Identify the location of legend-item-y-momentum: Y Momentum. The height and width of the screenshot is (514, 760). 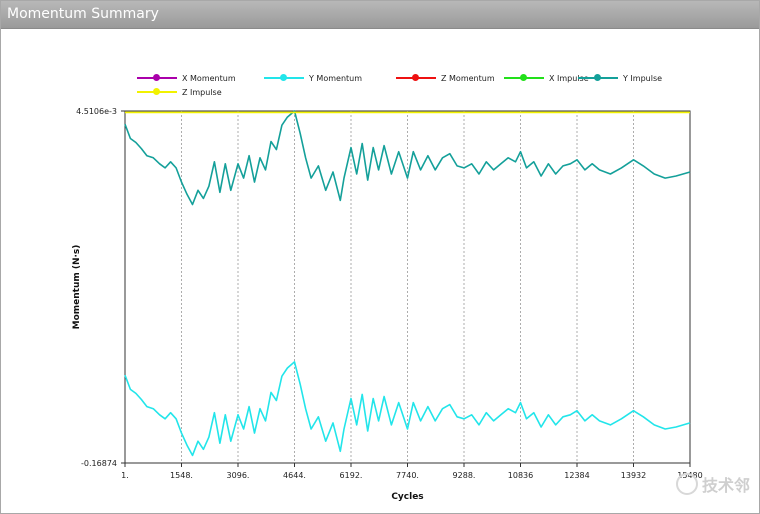
(313, 78).